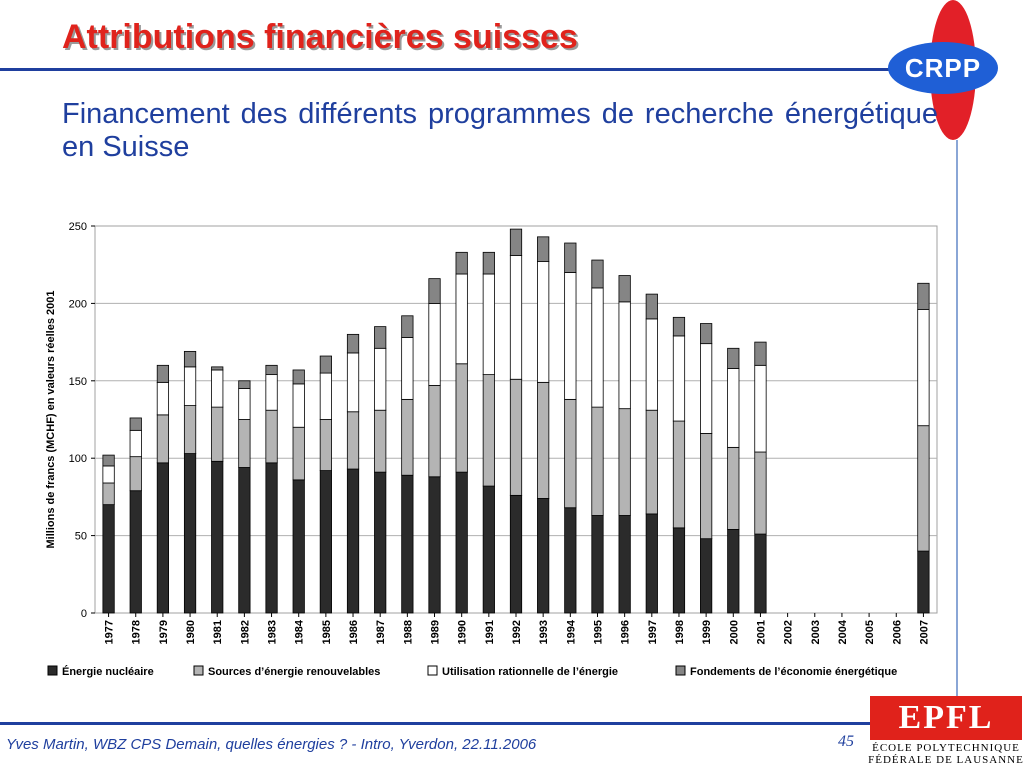 The width and height of the screenshot is (1024, 768). What do you see at coordinates (946, 760) in the screenshot?
I see `epfl-logo-line2: FÉDÉRALE DE LAUSANNE` at bounding box center [946, 760].